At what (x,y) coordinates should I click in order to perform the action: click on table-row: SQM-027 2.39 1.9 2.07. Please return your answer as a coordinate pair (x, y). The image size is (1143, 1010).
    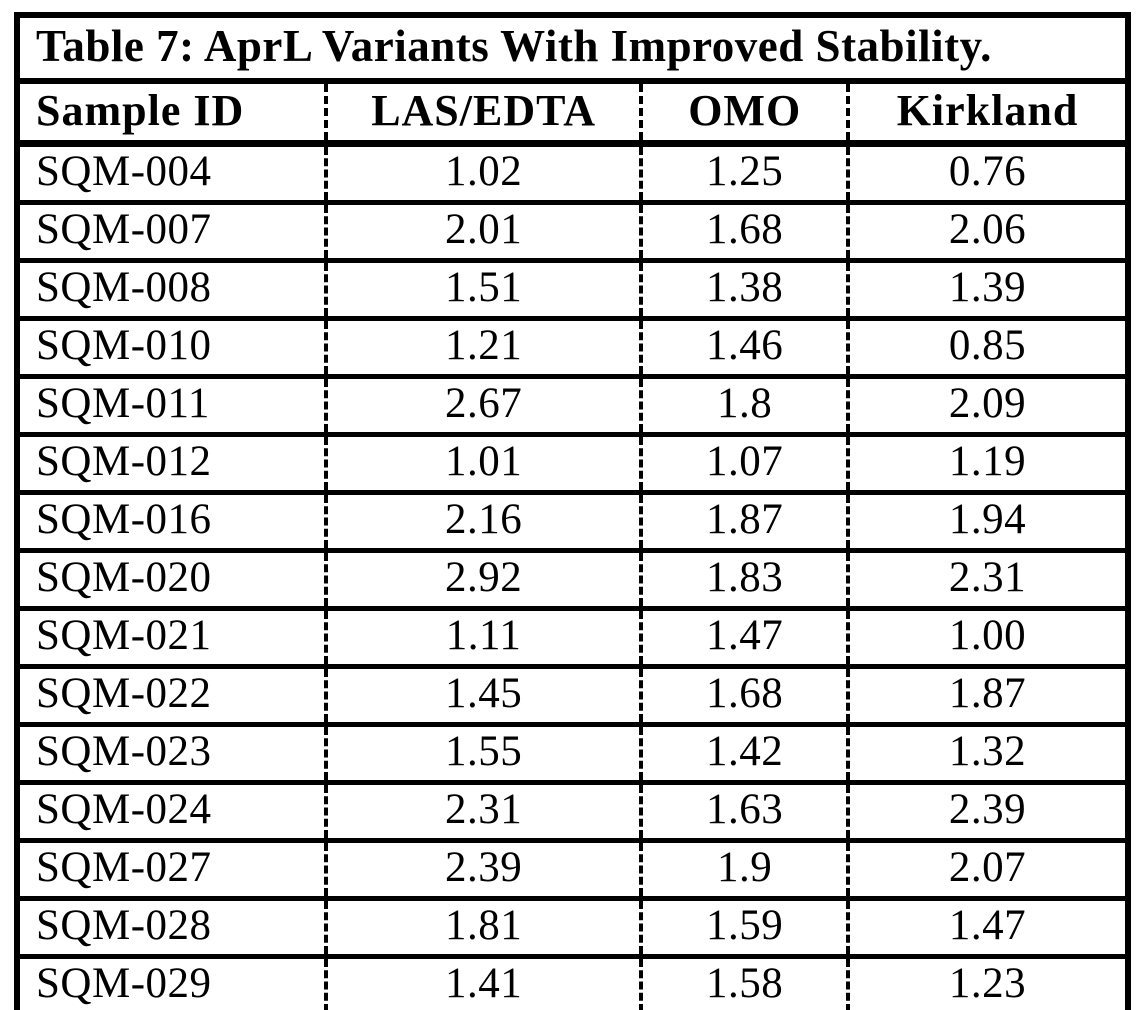
    Looking at the image, I should click on (572, 868).